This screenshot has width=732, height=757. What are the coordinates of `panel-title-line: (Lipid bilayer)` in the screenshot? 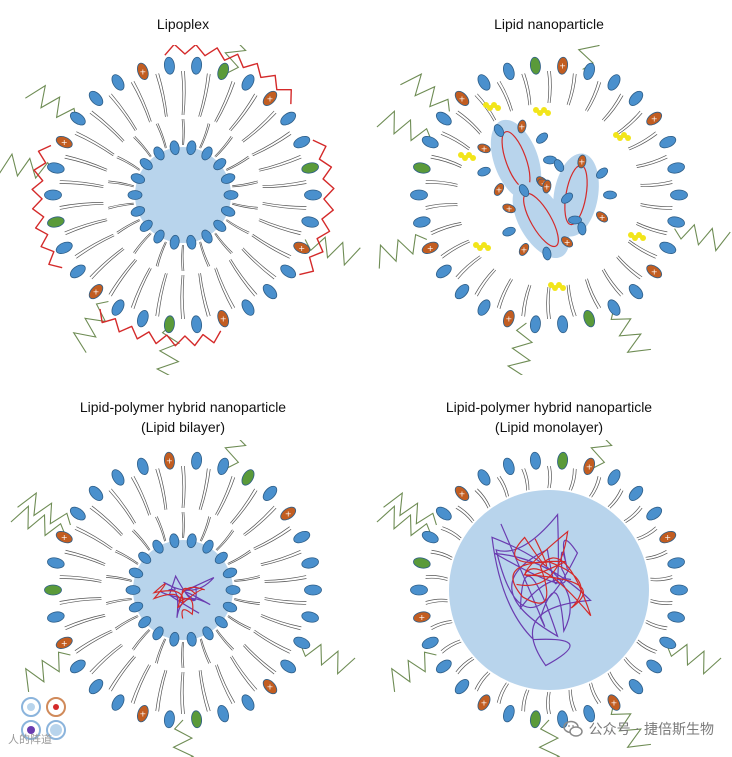 It's located at (183, 427).